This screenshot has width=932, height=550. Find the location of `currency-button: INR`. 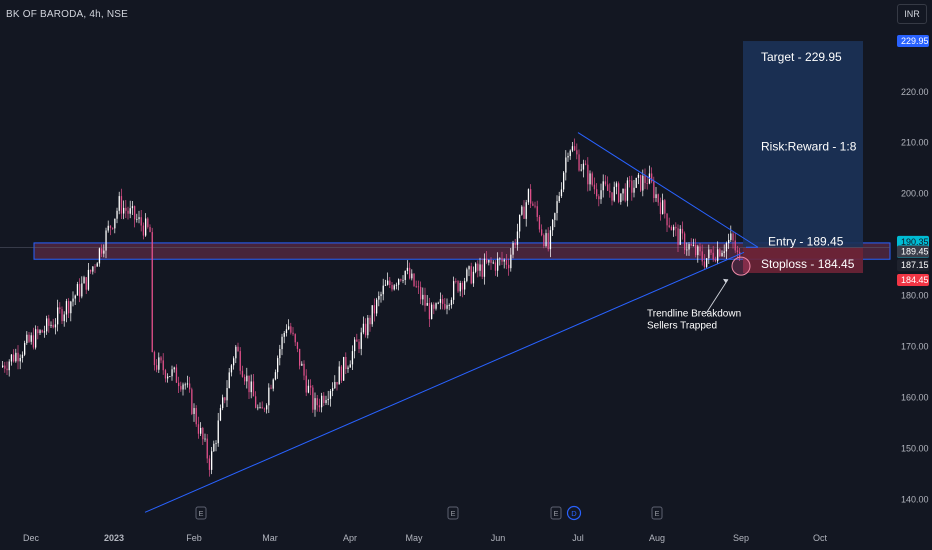

currency-button: INR is located at coordinates (912, 14).